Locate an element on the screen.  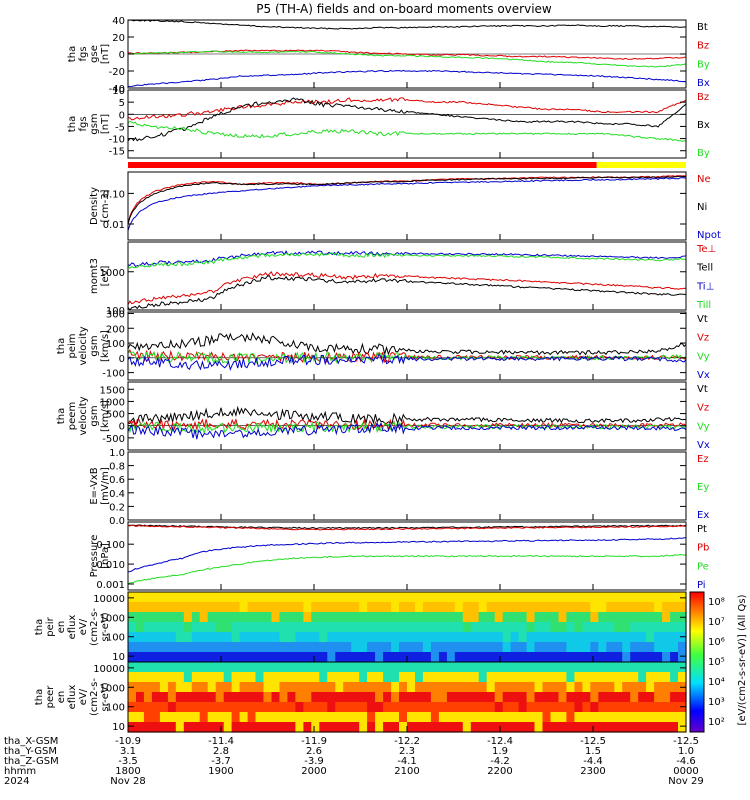
colorbar-tick: 10³ is located at coordinates (716, 702).